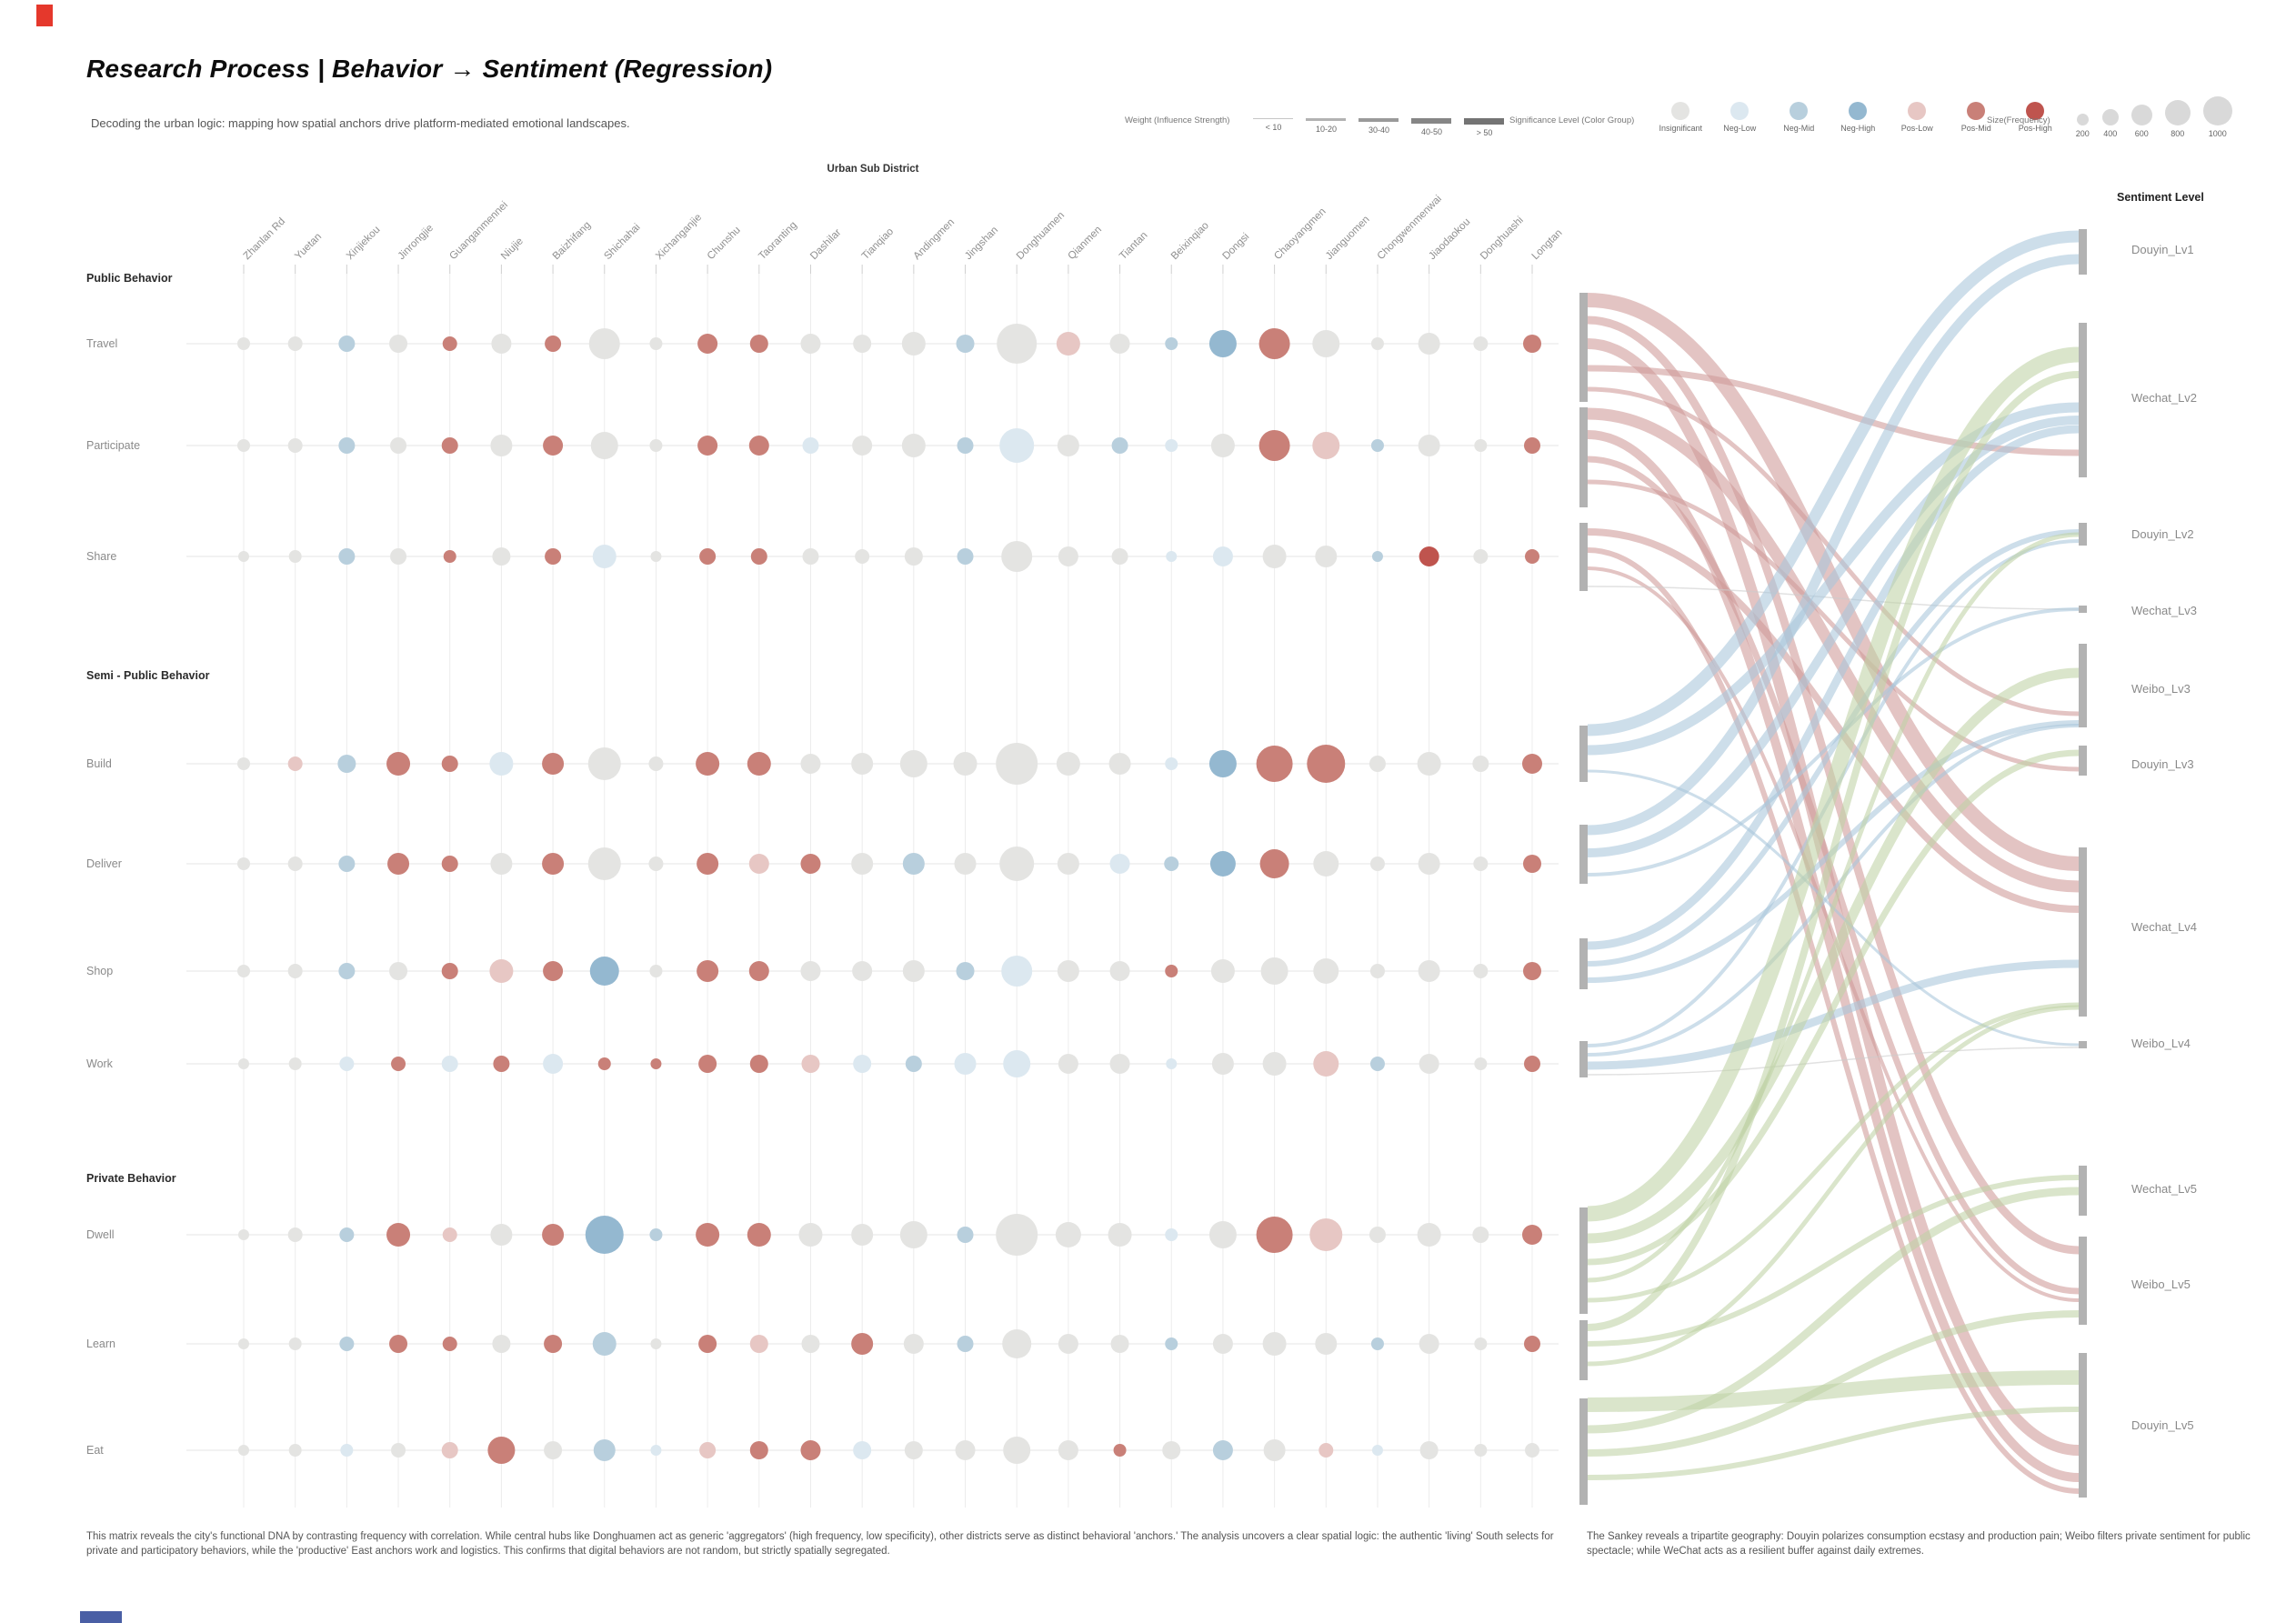 The width and height of the screenshot is (2296, 1623). I want to click on sentiment-node-label: Weibo_Lv4, so click(2161, 1043).